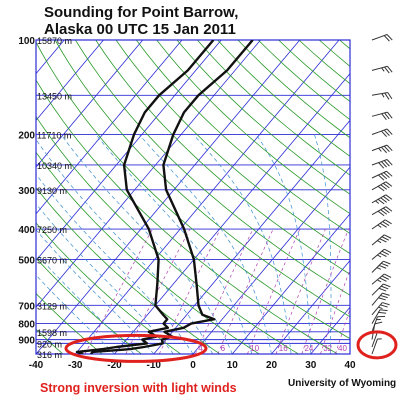 This screenshot has width=400, height=400. Describe the element at coordinates (26, 230) in the screenshot. I see `pressure-tick-label: 400` at that location.